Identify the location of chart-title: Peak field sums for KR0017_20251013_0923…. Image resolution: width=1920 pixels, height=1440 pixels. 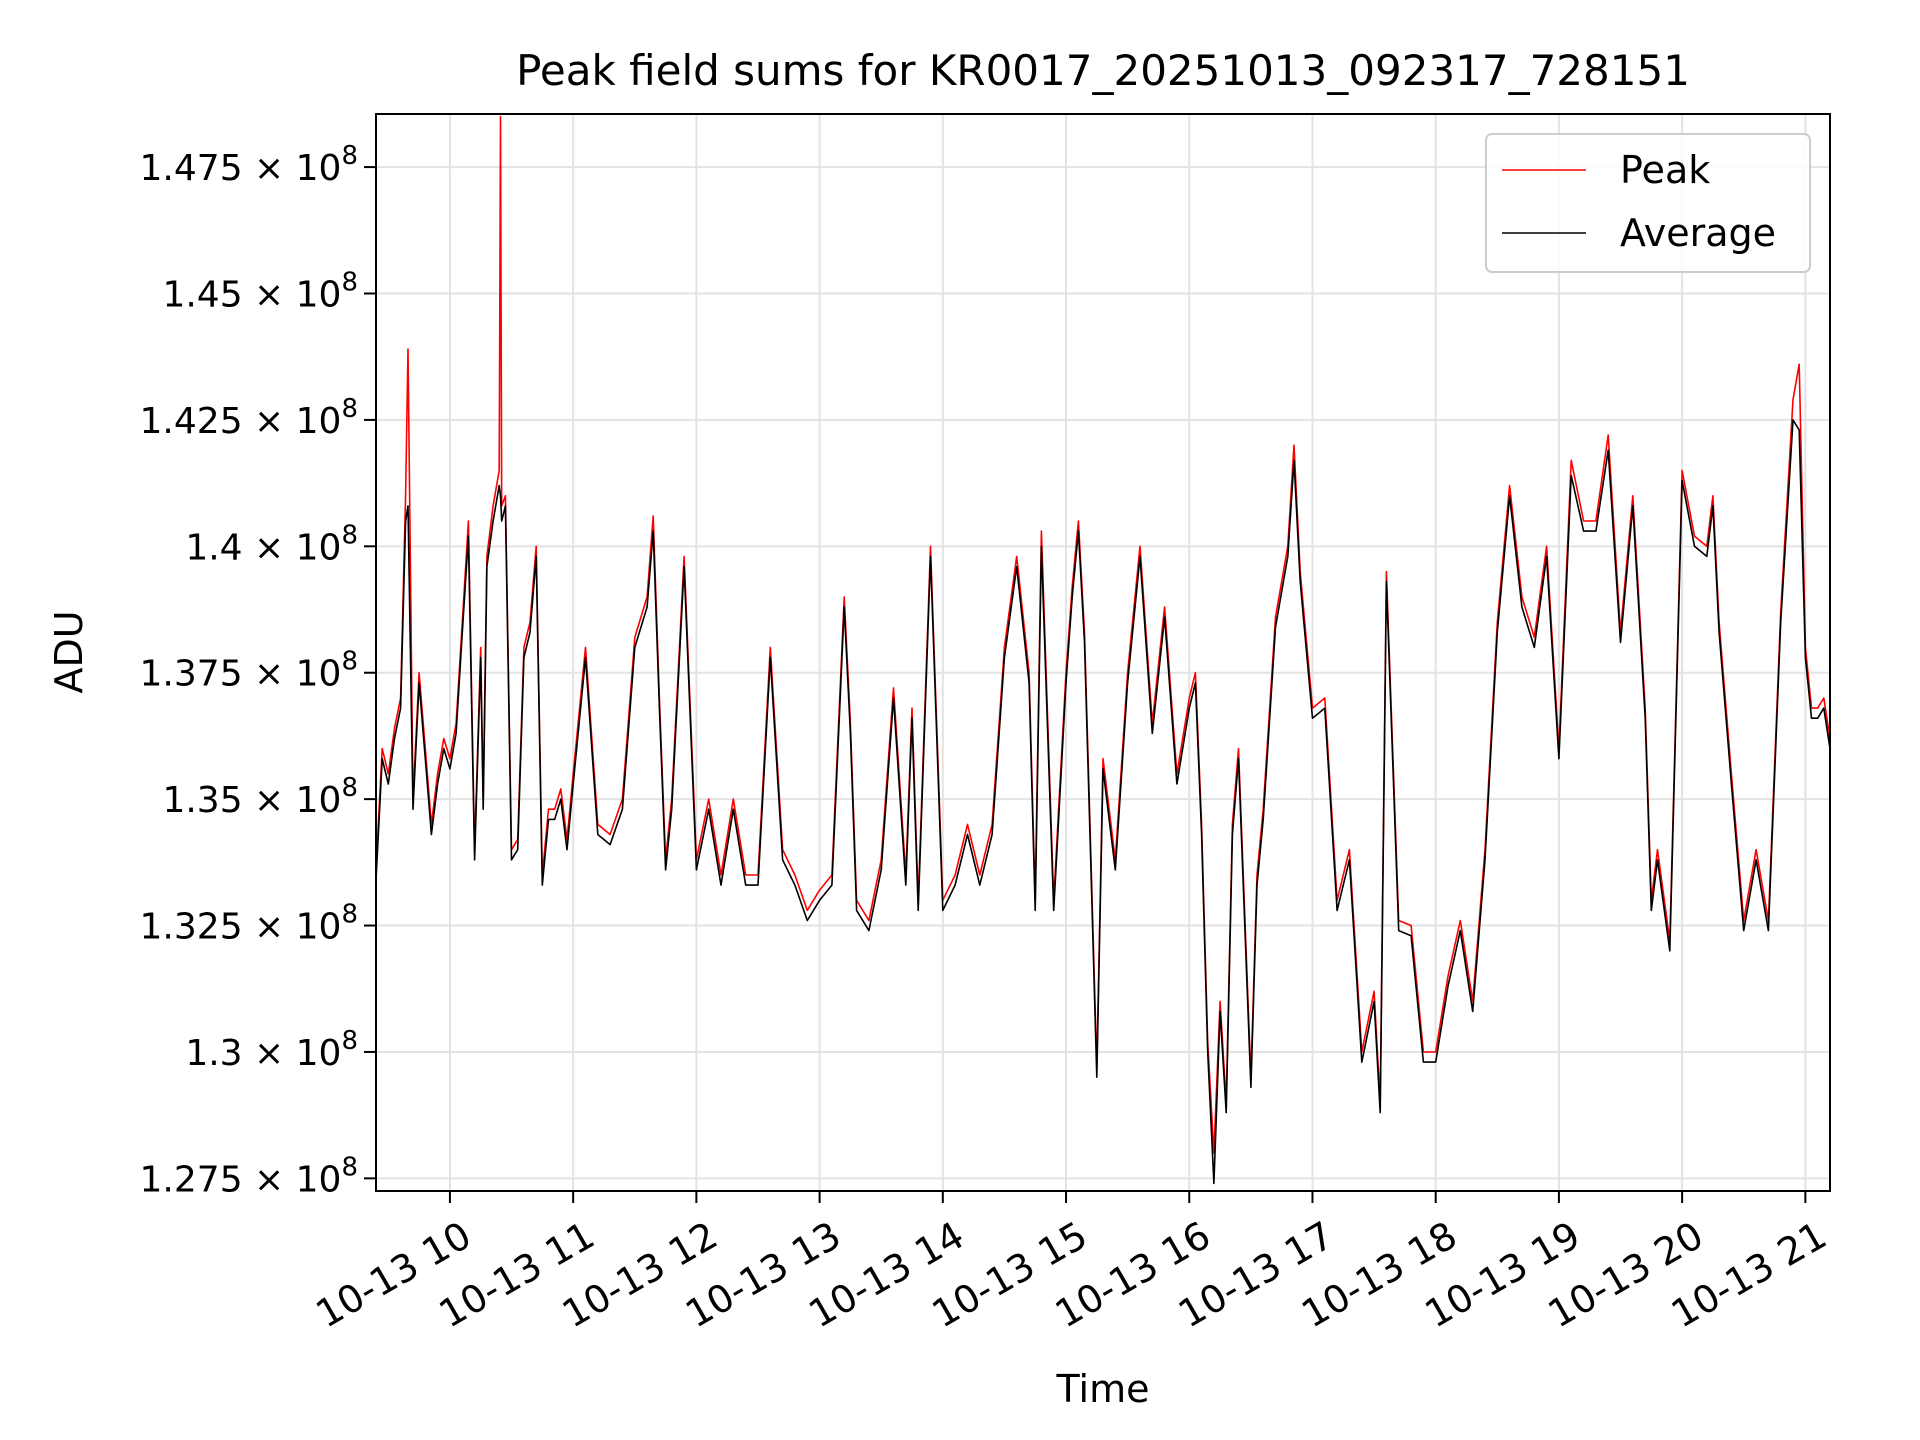
(1103, 70).